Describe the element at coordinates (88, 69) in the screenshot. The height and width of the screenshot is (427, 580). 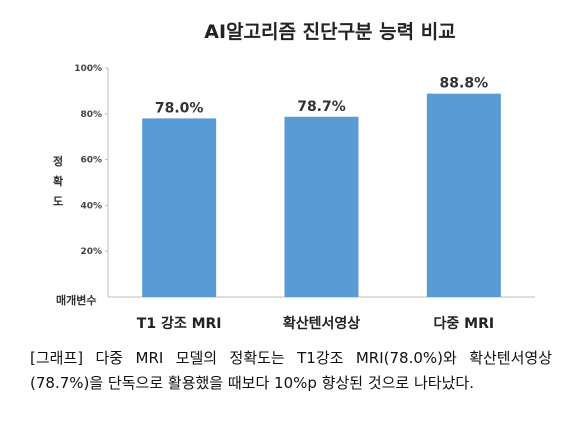
I see `y-tick-label: 100%` at that location.